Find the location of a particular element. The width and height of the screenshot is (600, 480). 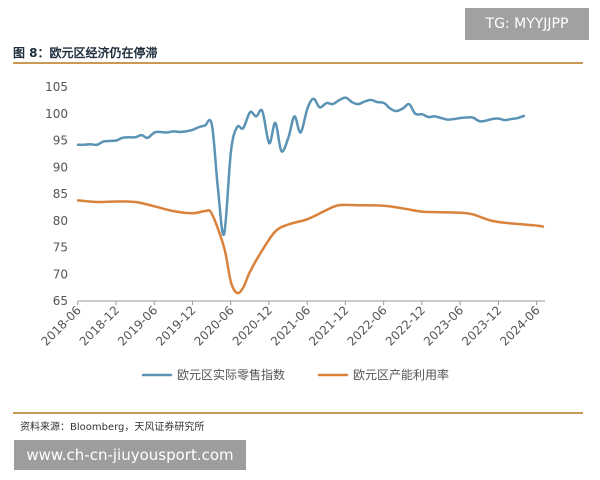

x-tick-label: 2024-06 is located at coordinates (519, 325).